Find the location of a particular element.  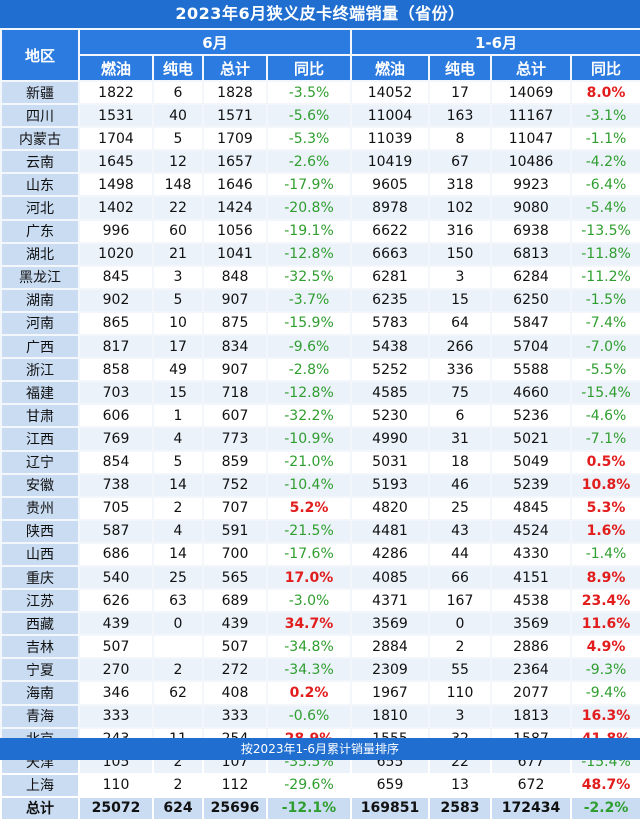

june-group-header: 6月 is located at coordinates (215, 42).